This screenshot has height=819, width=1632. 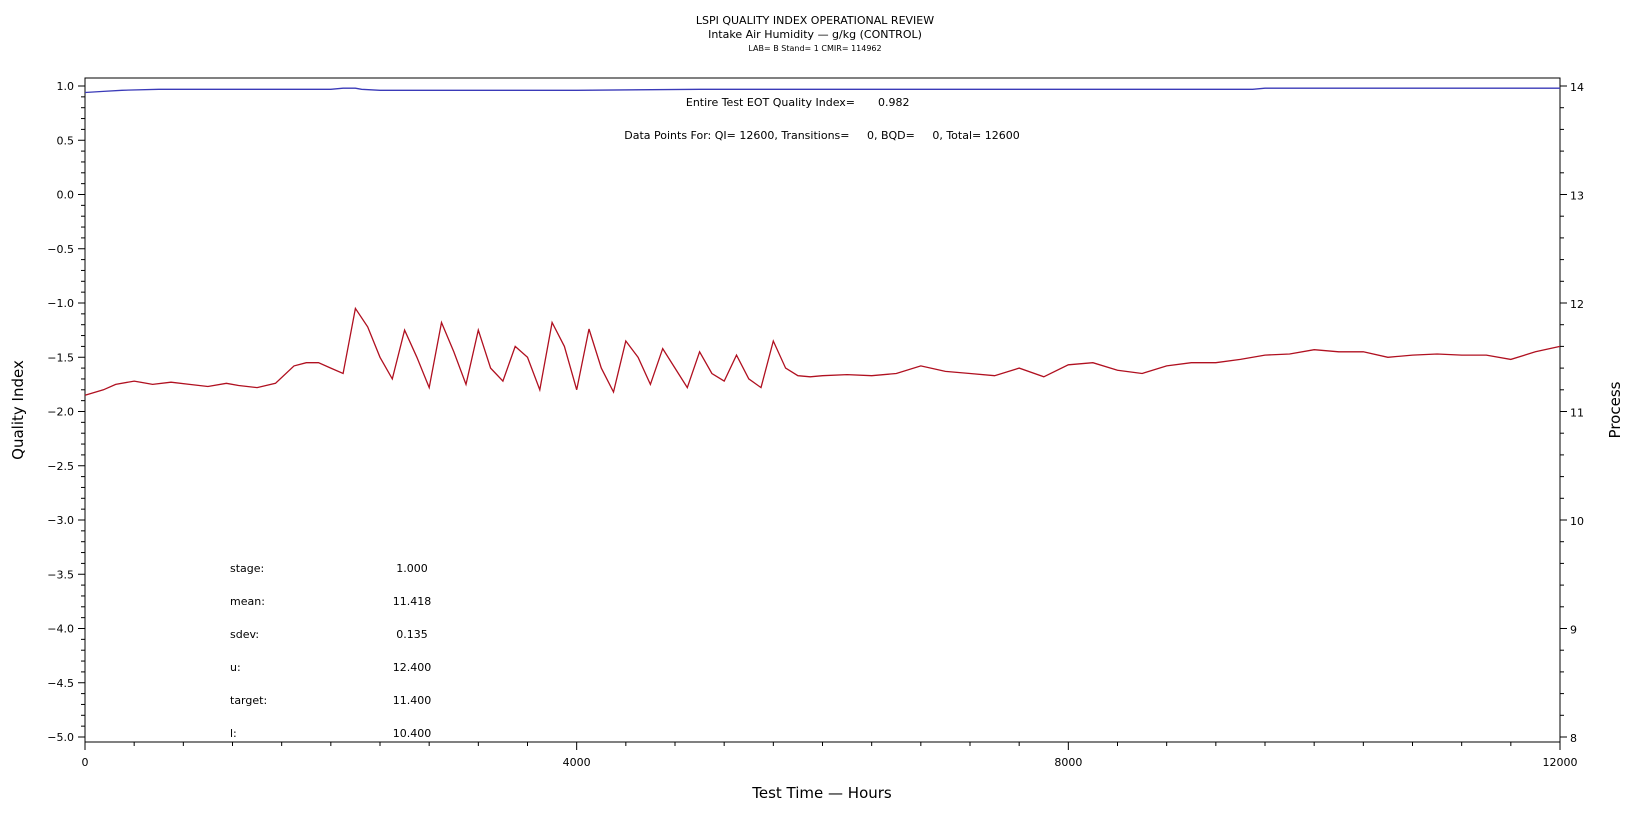 What do you see at coordinates (244, 634) in the screenshot?
I see `stat-label-sdev: sdev:` at bounding box center [244, 634].